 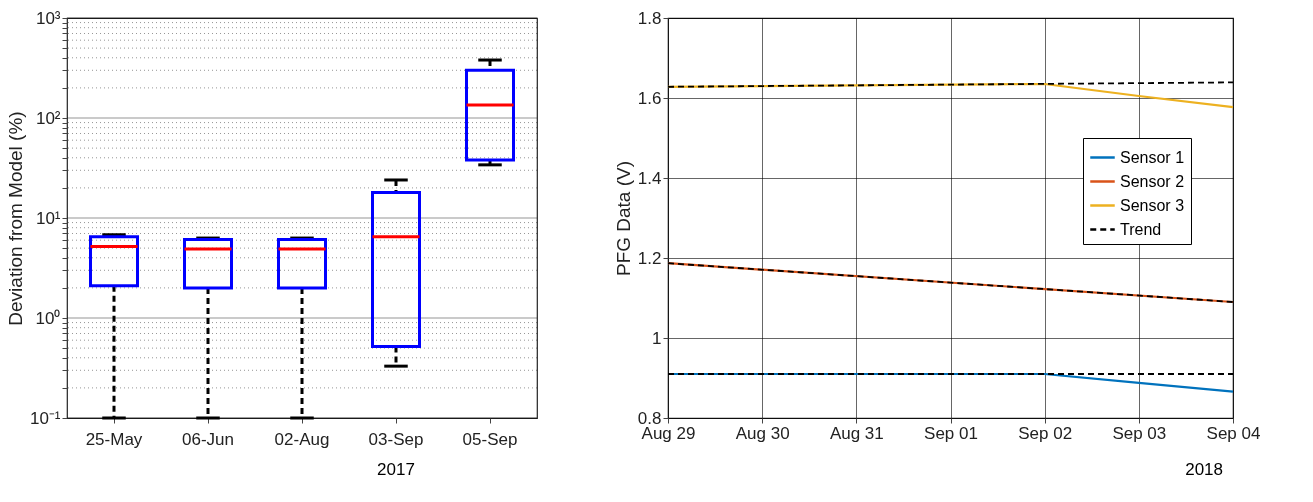 What do you see at coordinates (48, 218) in the screenshot?
I see `y-tick-label: 10¹` at bounding box center [48, 218].